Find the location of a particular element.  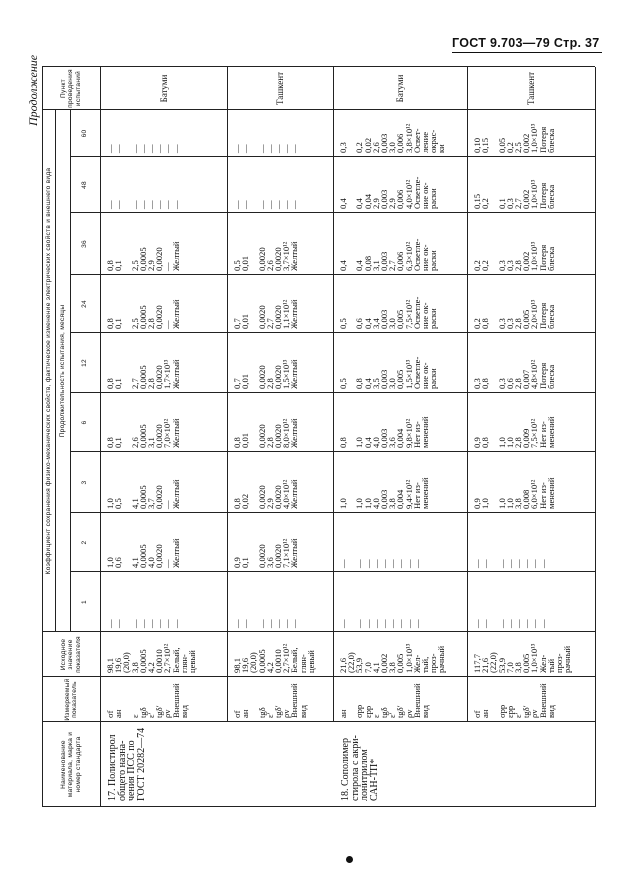

header-month: 24 is located at coordinates (85, 304).